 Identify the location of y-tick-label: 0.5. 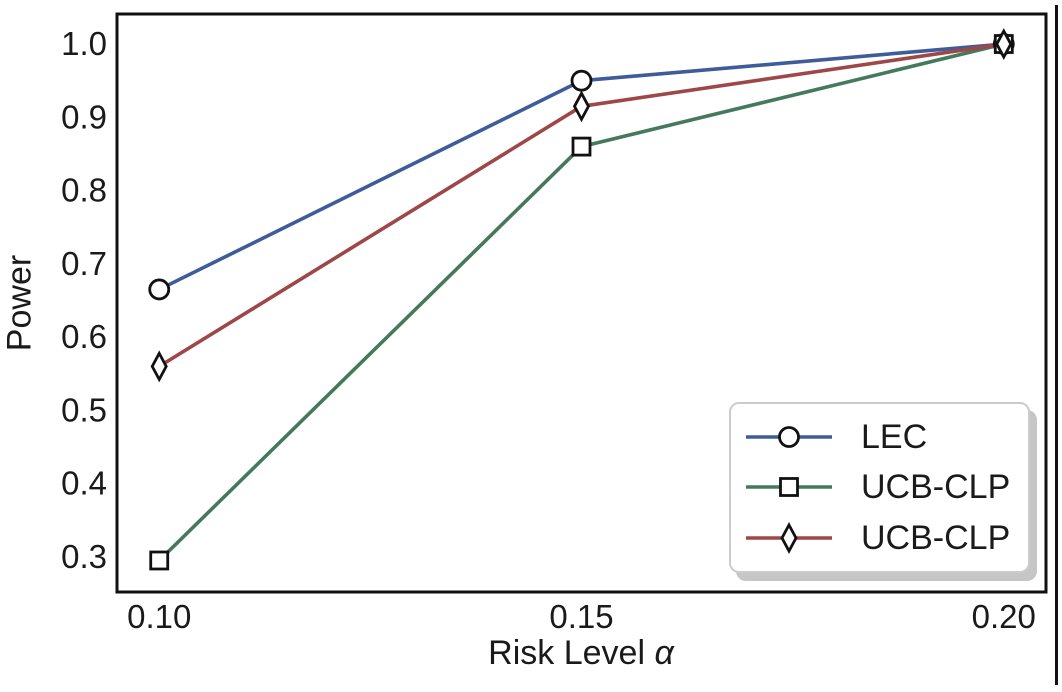
(84, 409).